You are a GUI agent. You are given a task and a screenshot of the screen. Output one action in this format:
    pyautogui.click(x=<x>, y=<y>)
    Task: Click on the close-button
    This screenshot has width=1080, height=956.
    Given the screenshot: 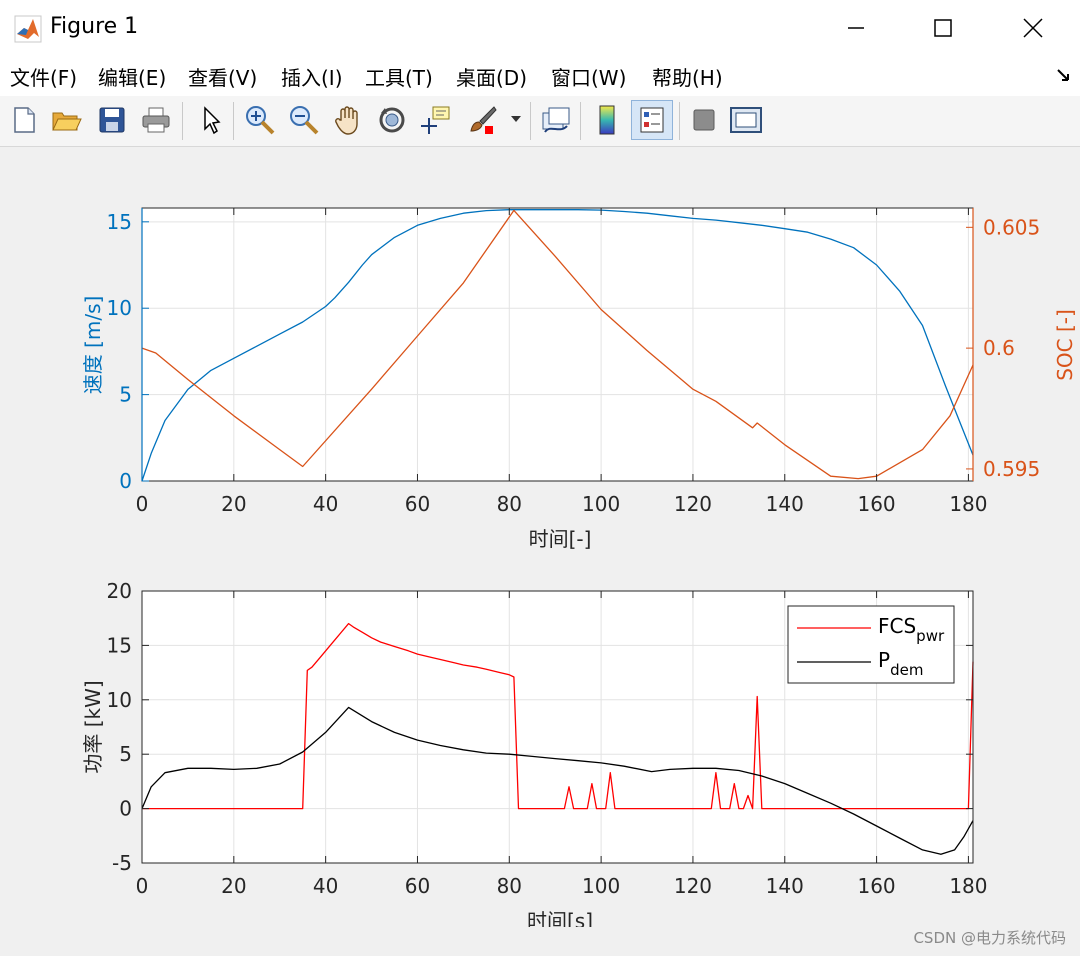 What is the action you would take?
    pyautogui.click(x=1033, y=28)
    